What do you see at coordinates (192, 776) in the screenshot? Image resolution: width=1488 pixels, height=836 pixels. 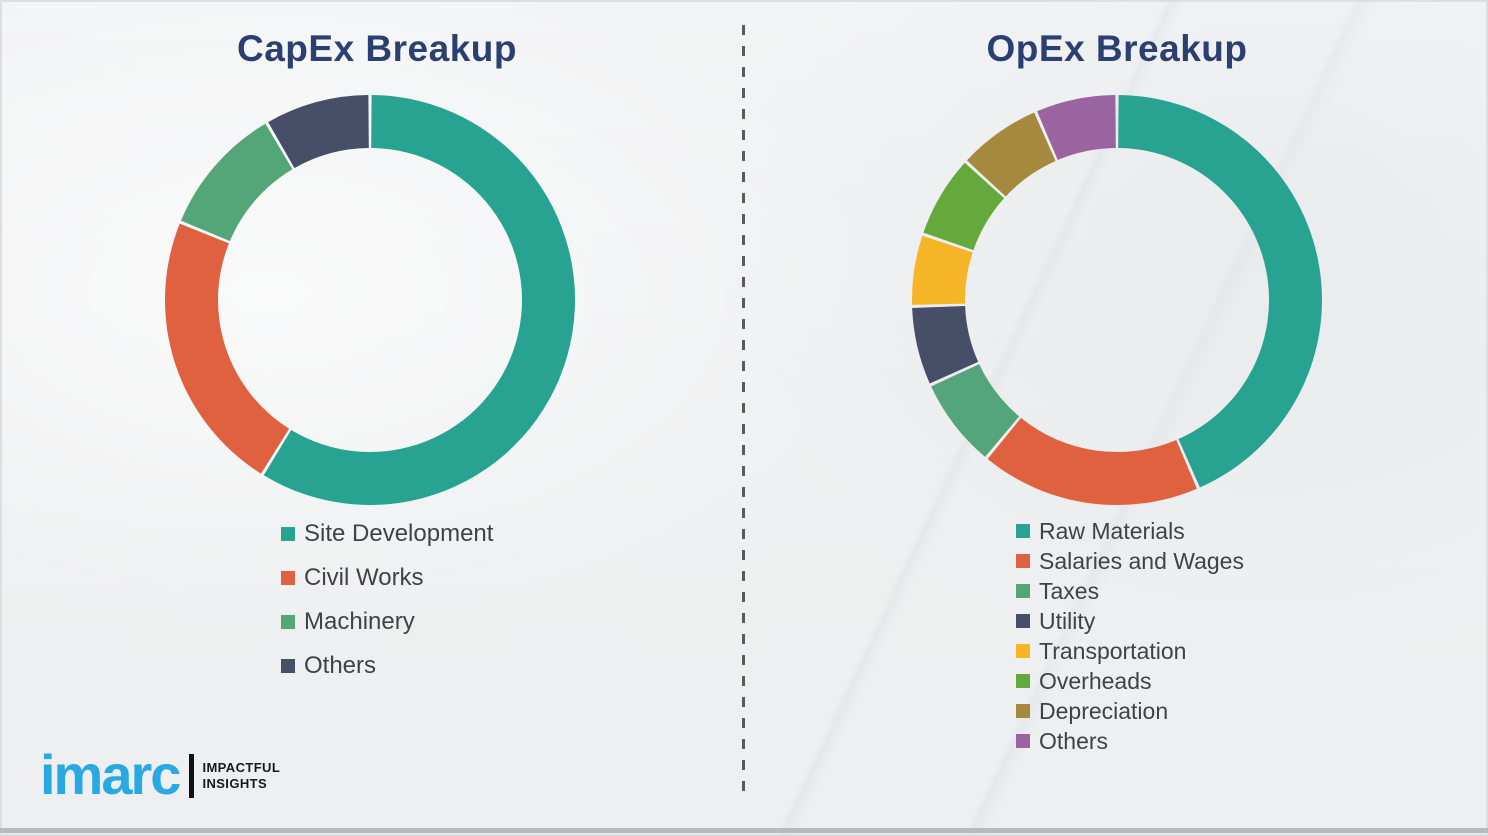 I see `logo-divider-bar` at bounding box center [192, 776].